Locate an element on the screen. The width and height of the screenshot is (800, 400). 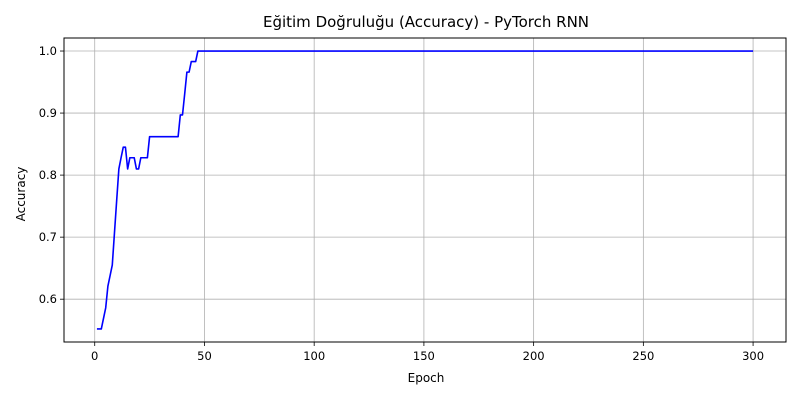
x-axis-label: Epoch is located at coordinates (426, 378).